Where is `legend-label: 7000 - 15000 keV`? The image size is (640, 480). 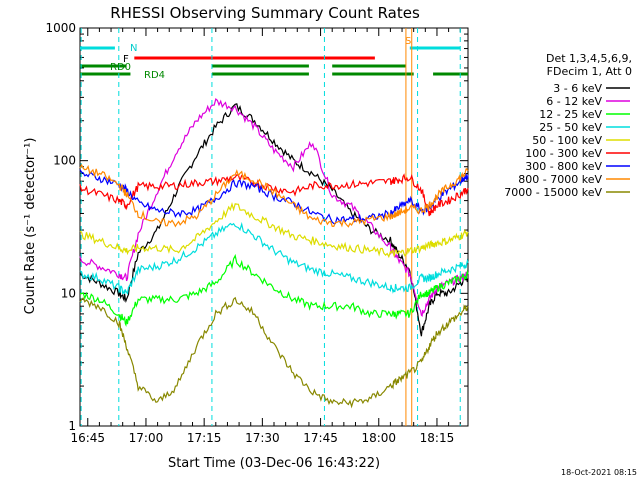 legend-label: 7000 - 15000 keV is located at coordinates (553, 192).